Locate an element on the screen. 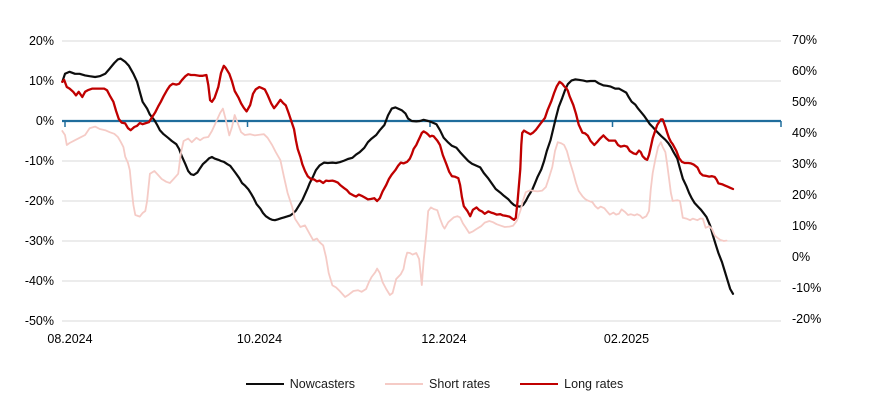  legend-item-short-rates: Short rates is located at coordinates (437, 384).